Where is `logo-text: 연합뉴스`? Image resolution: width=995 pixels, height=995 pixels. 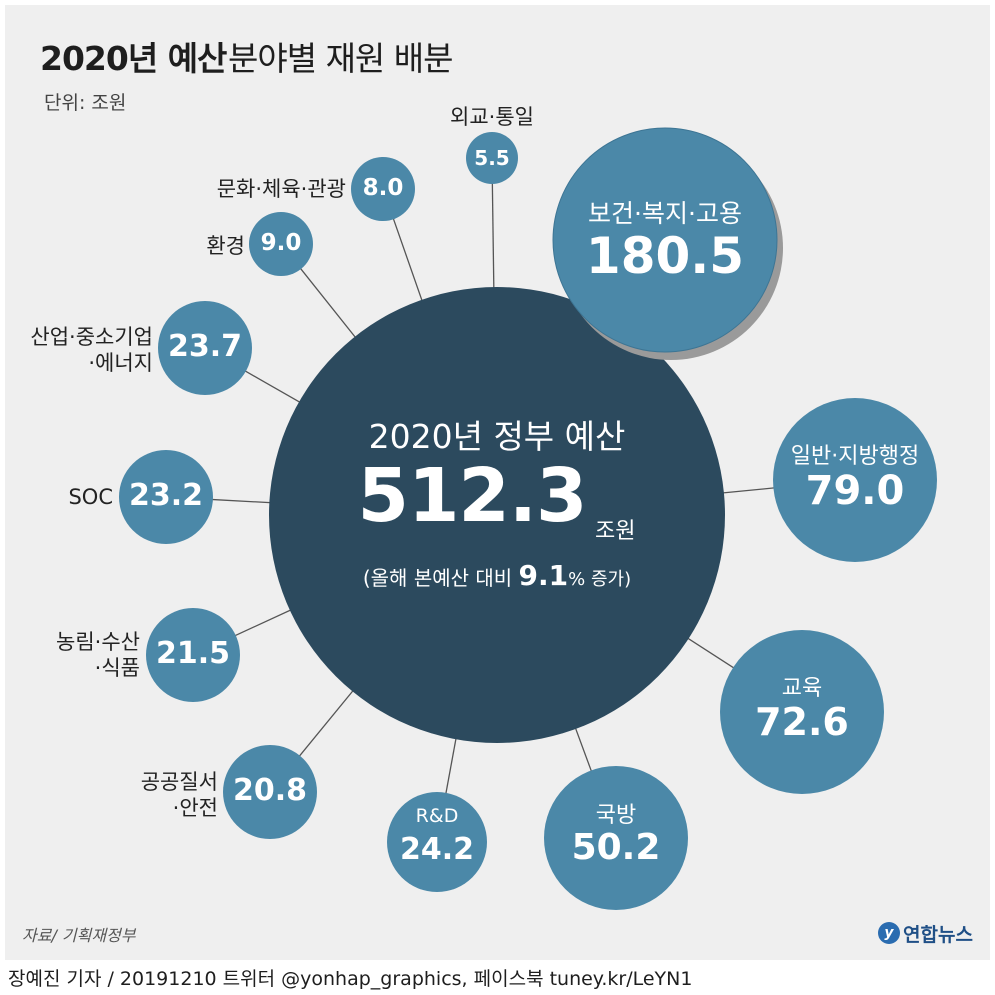 logo-text: 연합뉴스 is located at coordinates (938, 934).